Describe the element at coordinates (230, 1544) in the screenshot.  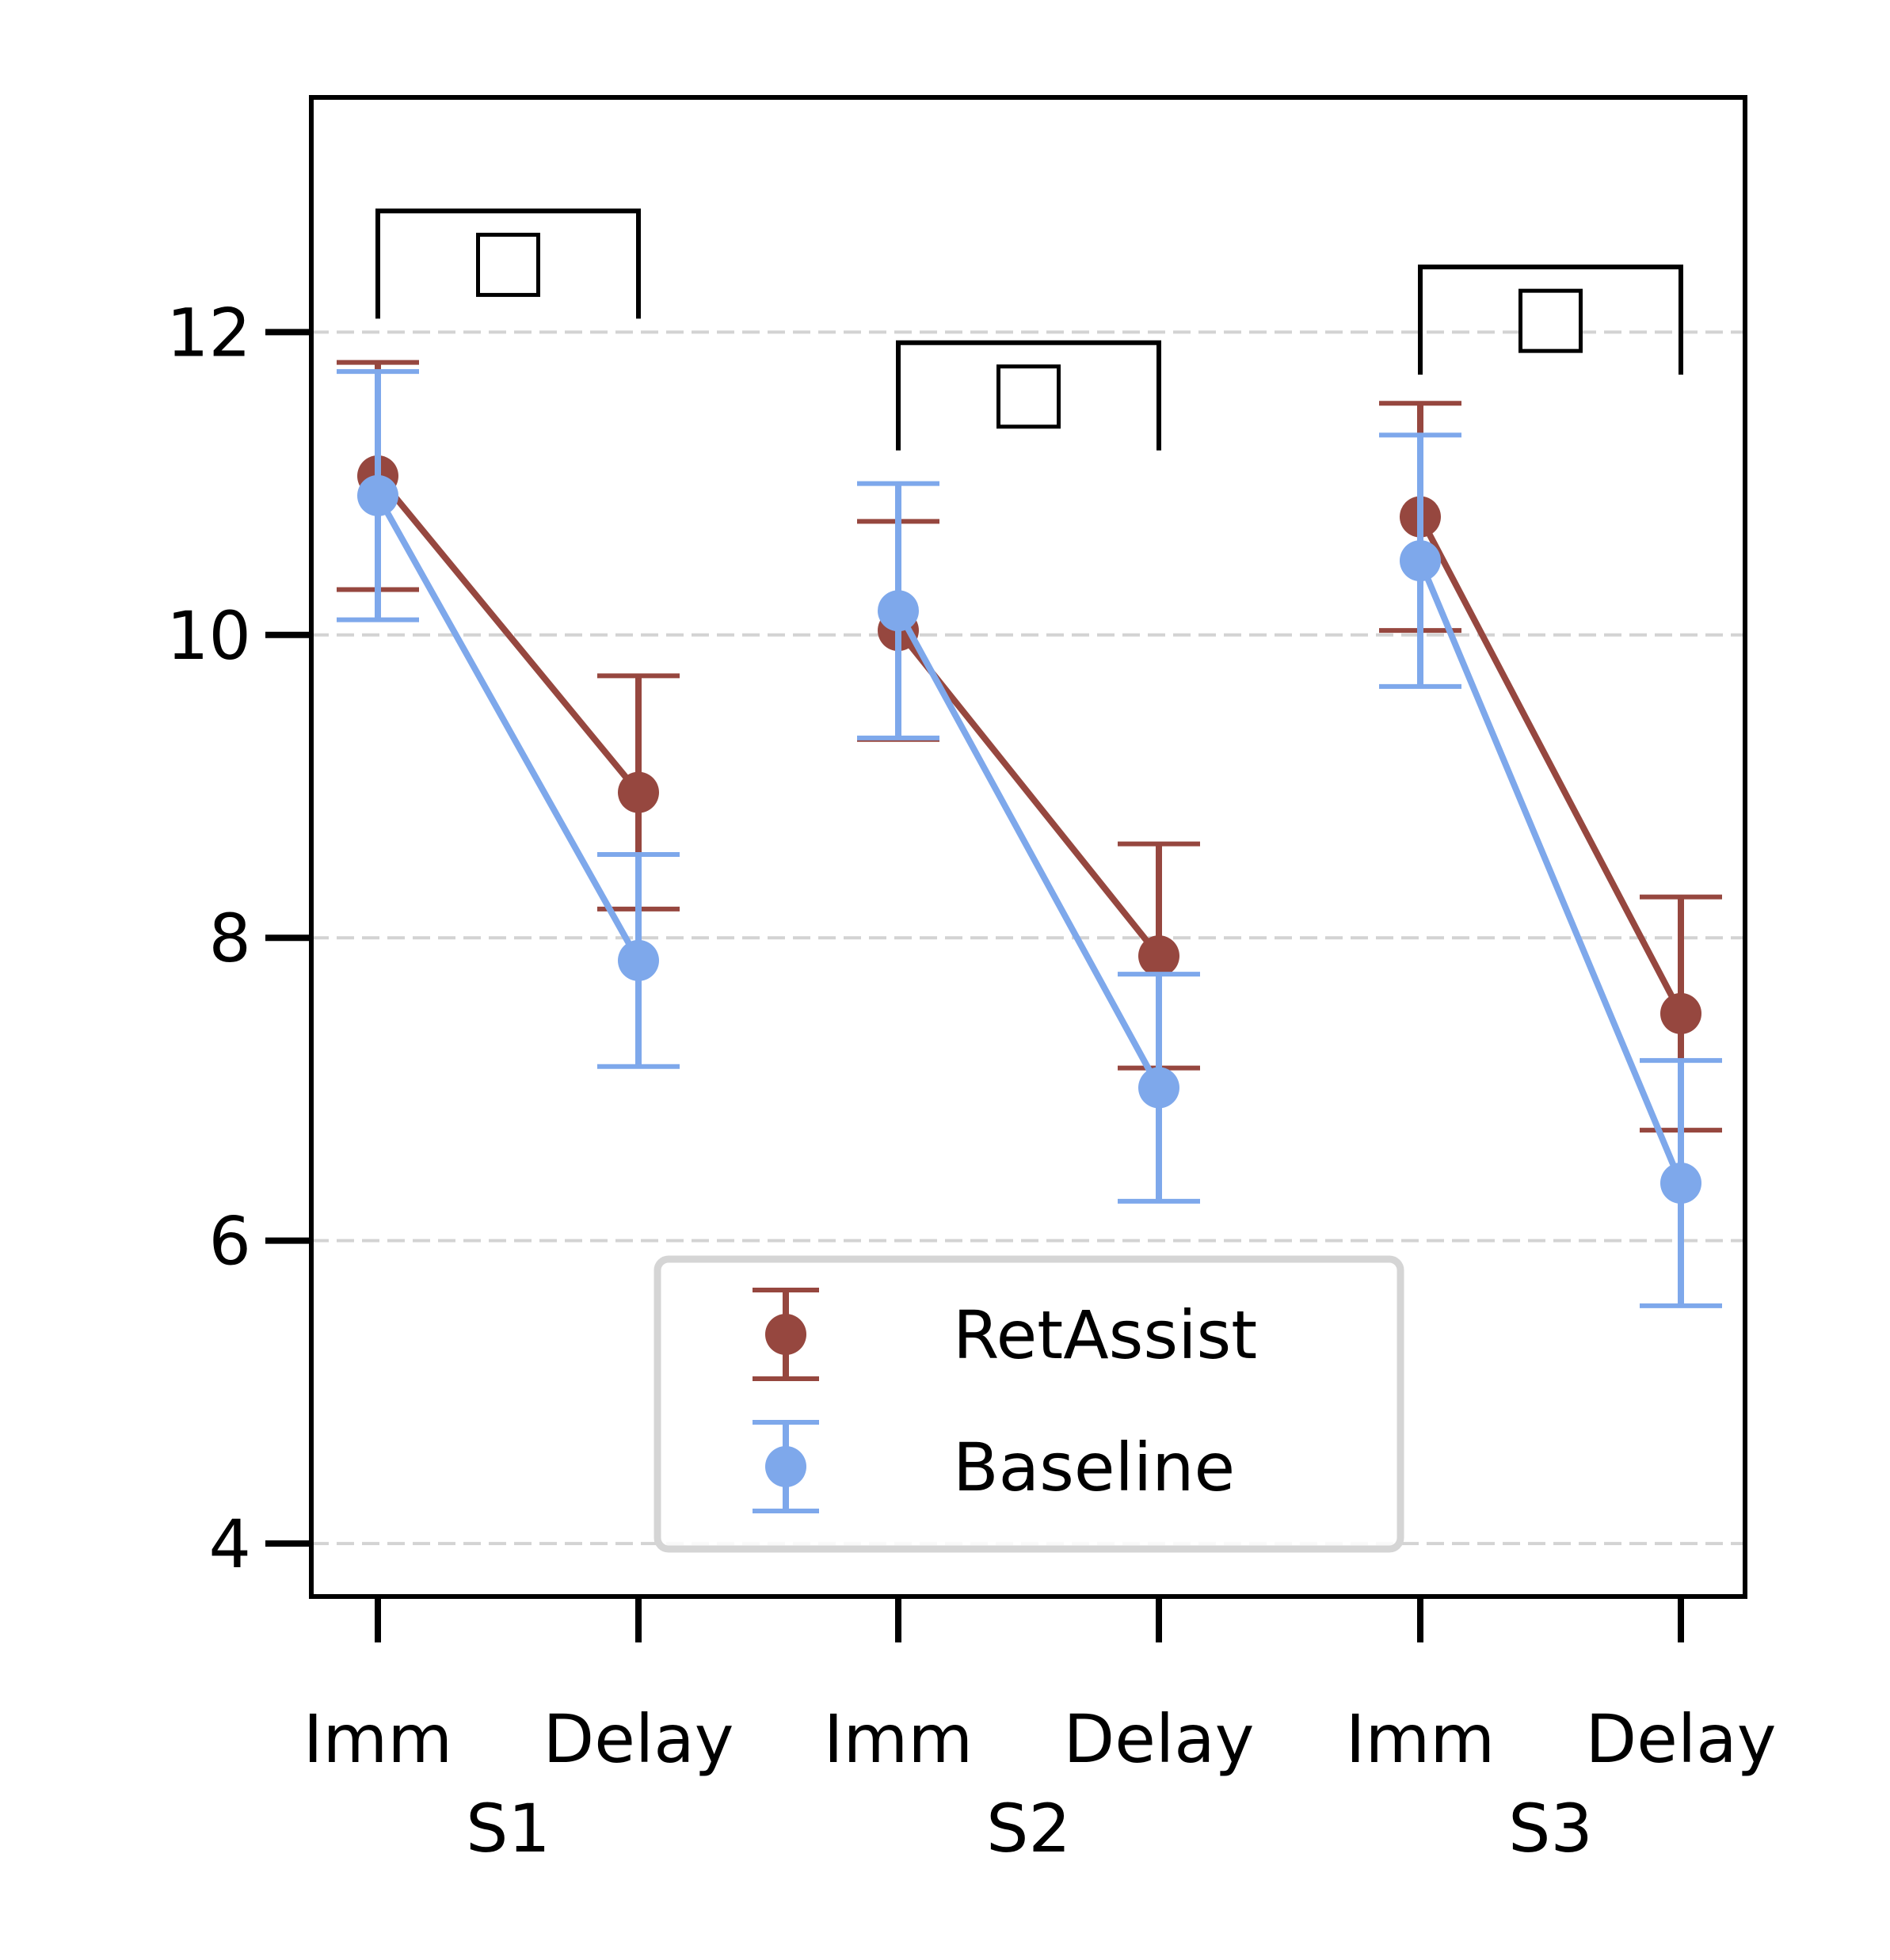
I see `y-tick-label-4: 4` at that location.